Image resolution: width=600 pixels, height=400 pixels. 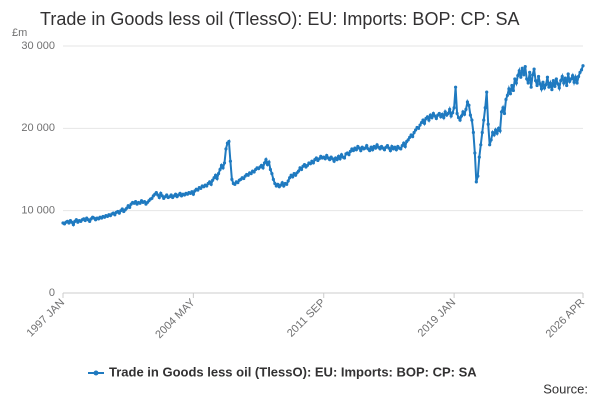 What do you see at coordinates (565, 388) in the screenshot?
I see `source: Source:` at bounding box center [565, 388].